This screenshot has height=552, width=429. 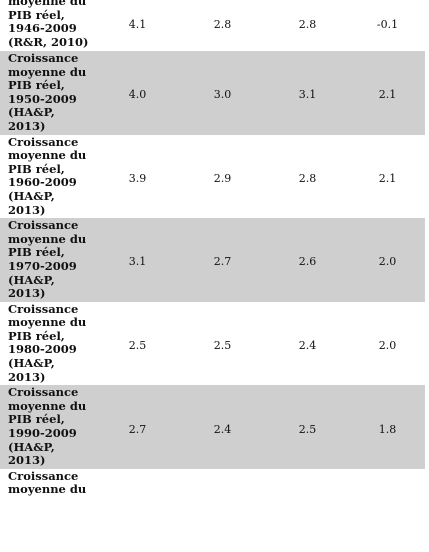 What do you see at coordinates (137, 24) in the screenshot?
I see `cell-value: 4.1` at bounding box center [137, 24].